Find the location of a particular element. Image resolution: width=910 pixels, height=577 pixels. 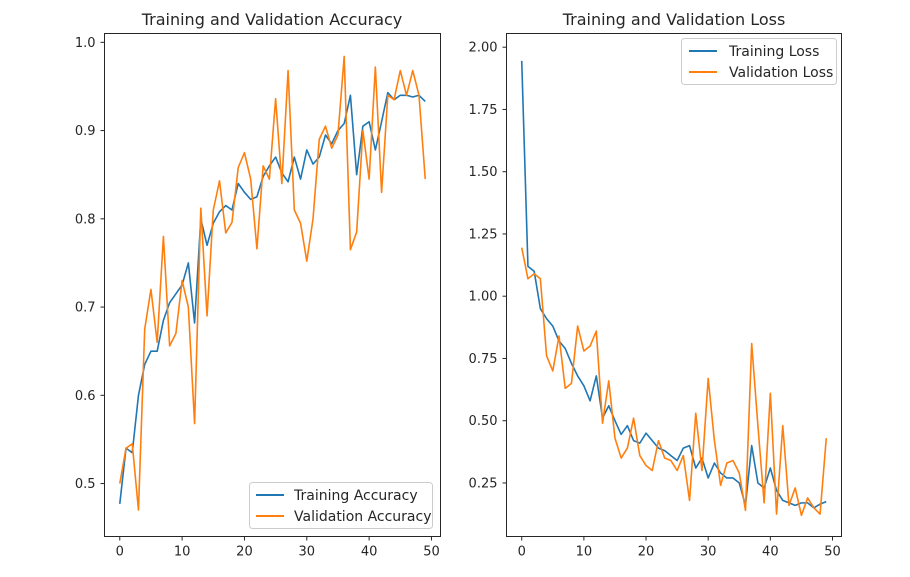

loss-legend-box is located at coordinates (759, 61).